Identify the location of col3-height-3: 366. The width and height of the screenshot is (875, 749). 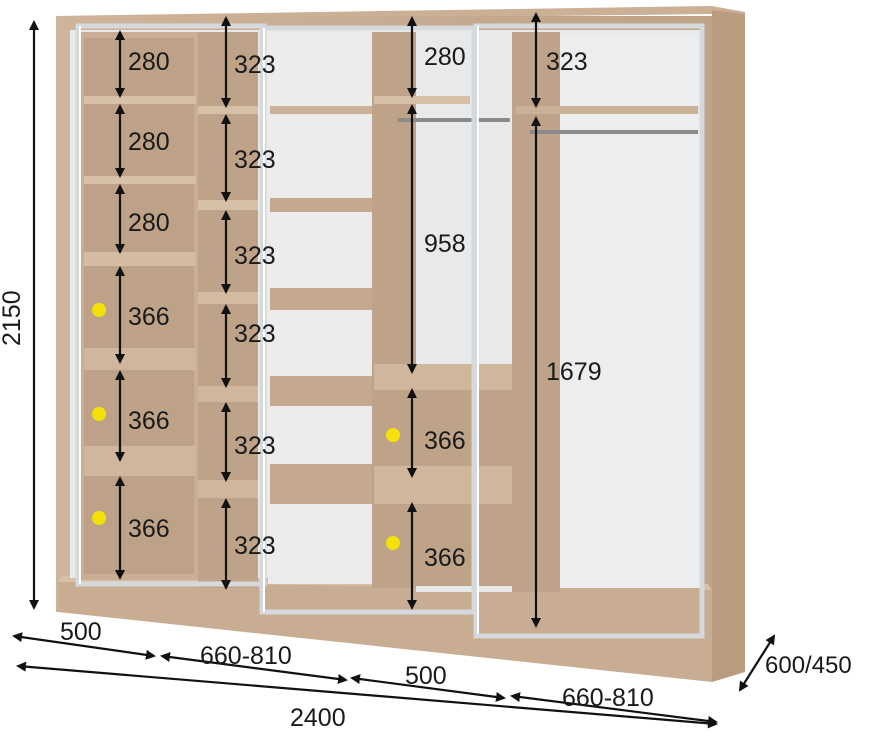
(445, 441).